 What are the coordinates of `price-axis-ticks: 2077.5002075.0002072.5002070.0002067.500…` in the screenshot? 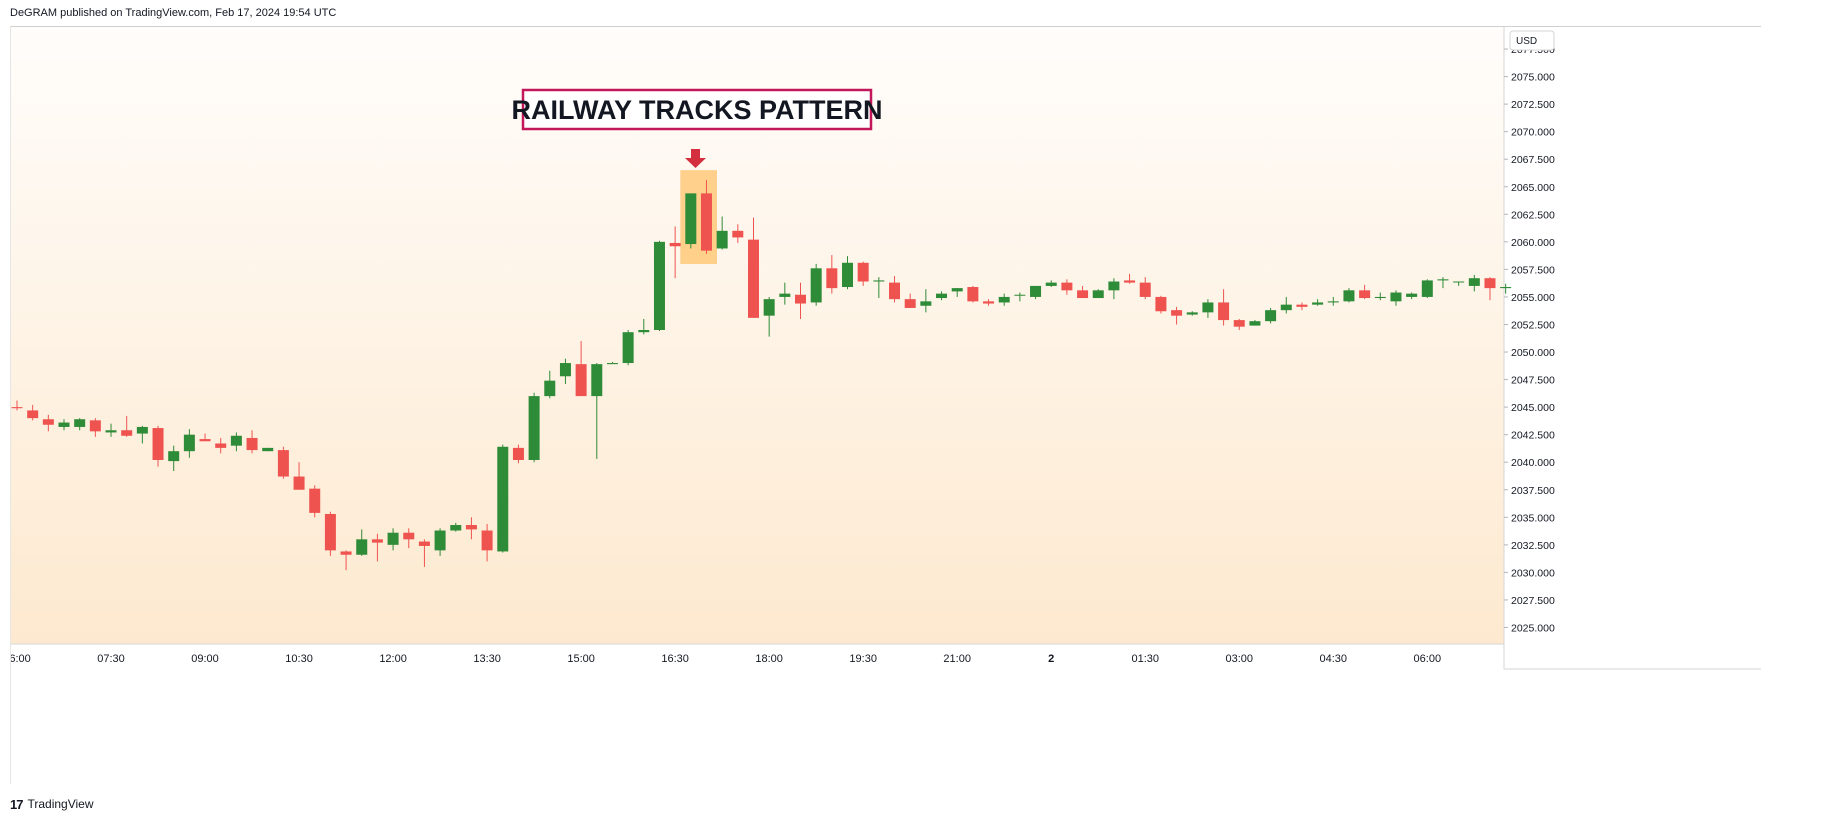 It's located at (1529, 339).